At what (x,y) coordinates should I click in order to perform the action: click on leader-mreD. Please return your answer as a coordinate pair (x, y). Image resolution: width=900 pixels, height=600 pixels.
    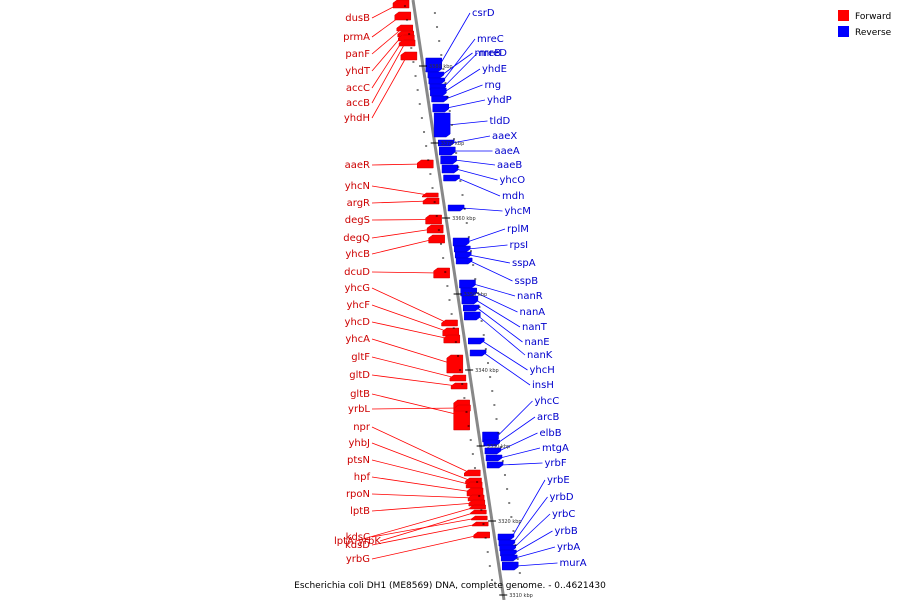
    Looking at the image, I should click on (460, 70).